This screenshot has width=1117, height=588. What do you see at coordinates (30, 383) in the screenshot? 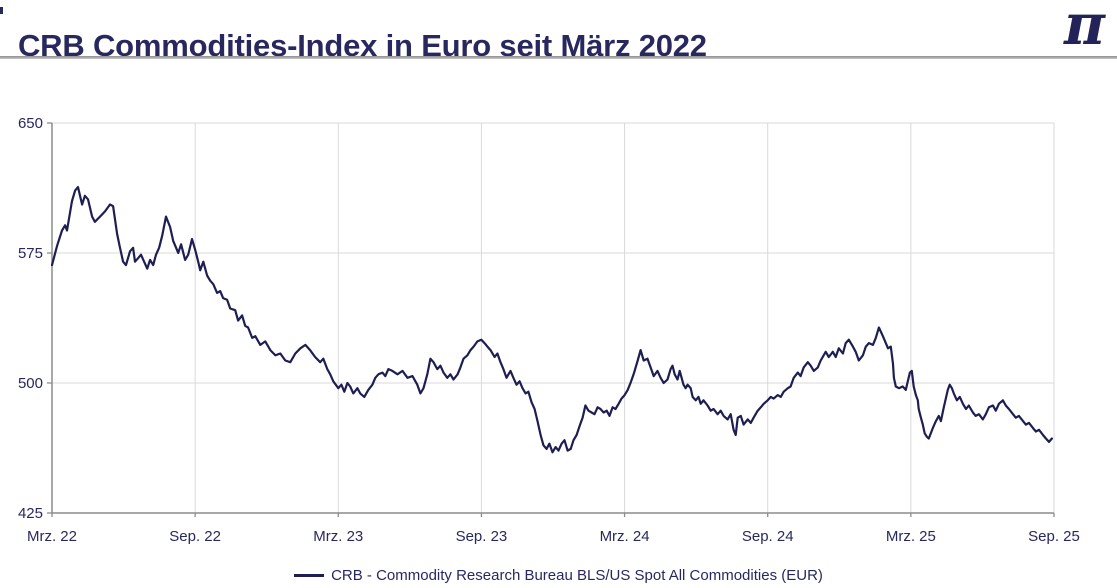
I see `y-tick-label: 500` at bounding box center [30, 383].